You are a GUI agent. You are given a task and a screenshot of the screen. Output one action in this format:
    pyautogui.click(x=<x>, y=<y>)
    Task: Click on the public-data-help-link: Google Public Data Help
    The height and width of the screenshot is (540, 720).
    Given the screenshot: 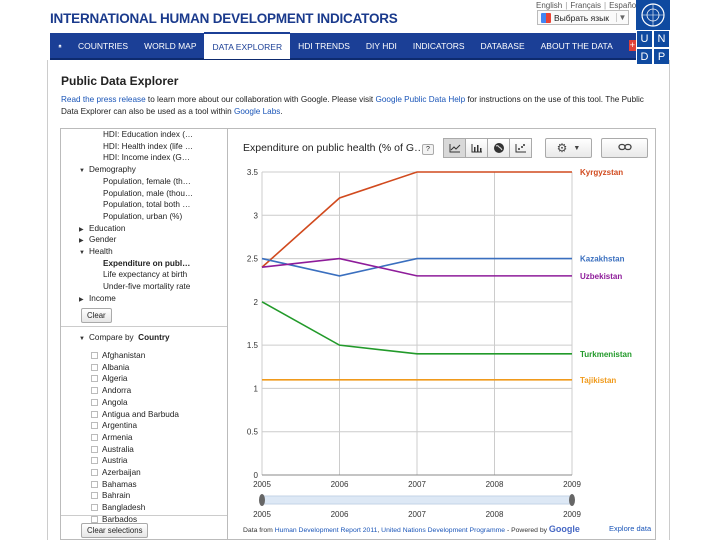 What is the action you would take?
    pyautogui.click(x=420, y=99)
    